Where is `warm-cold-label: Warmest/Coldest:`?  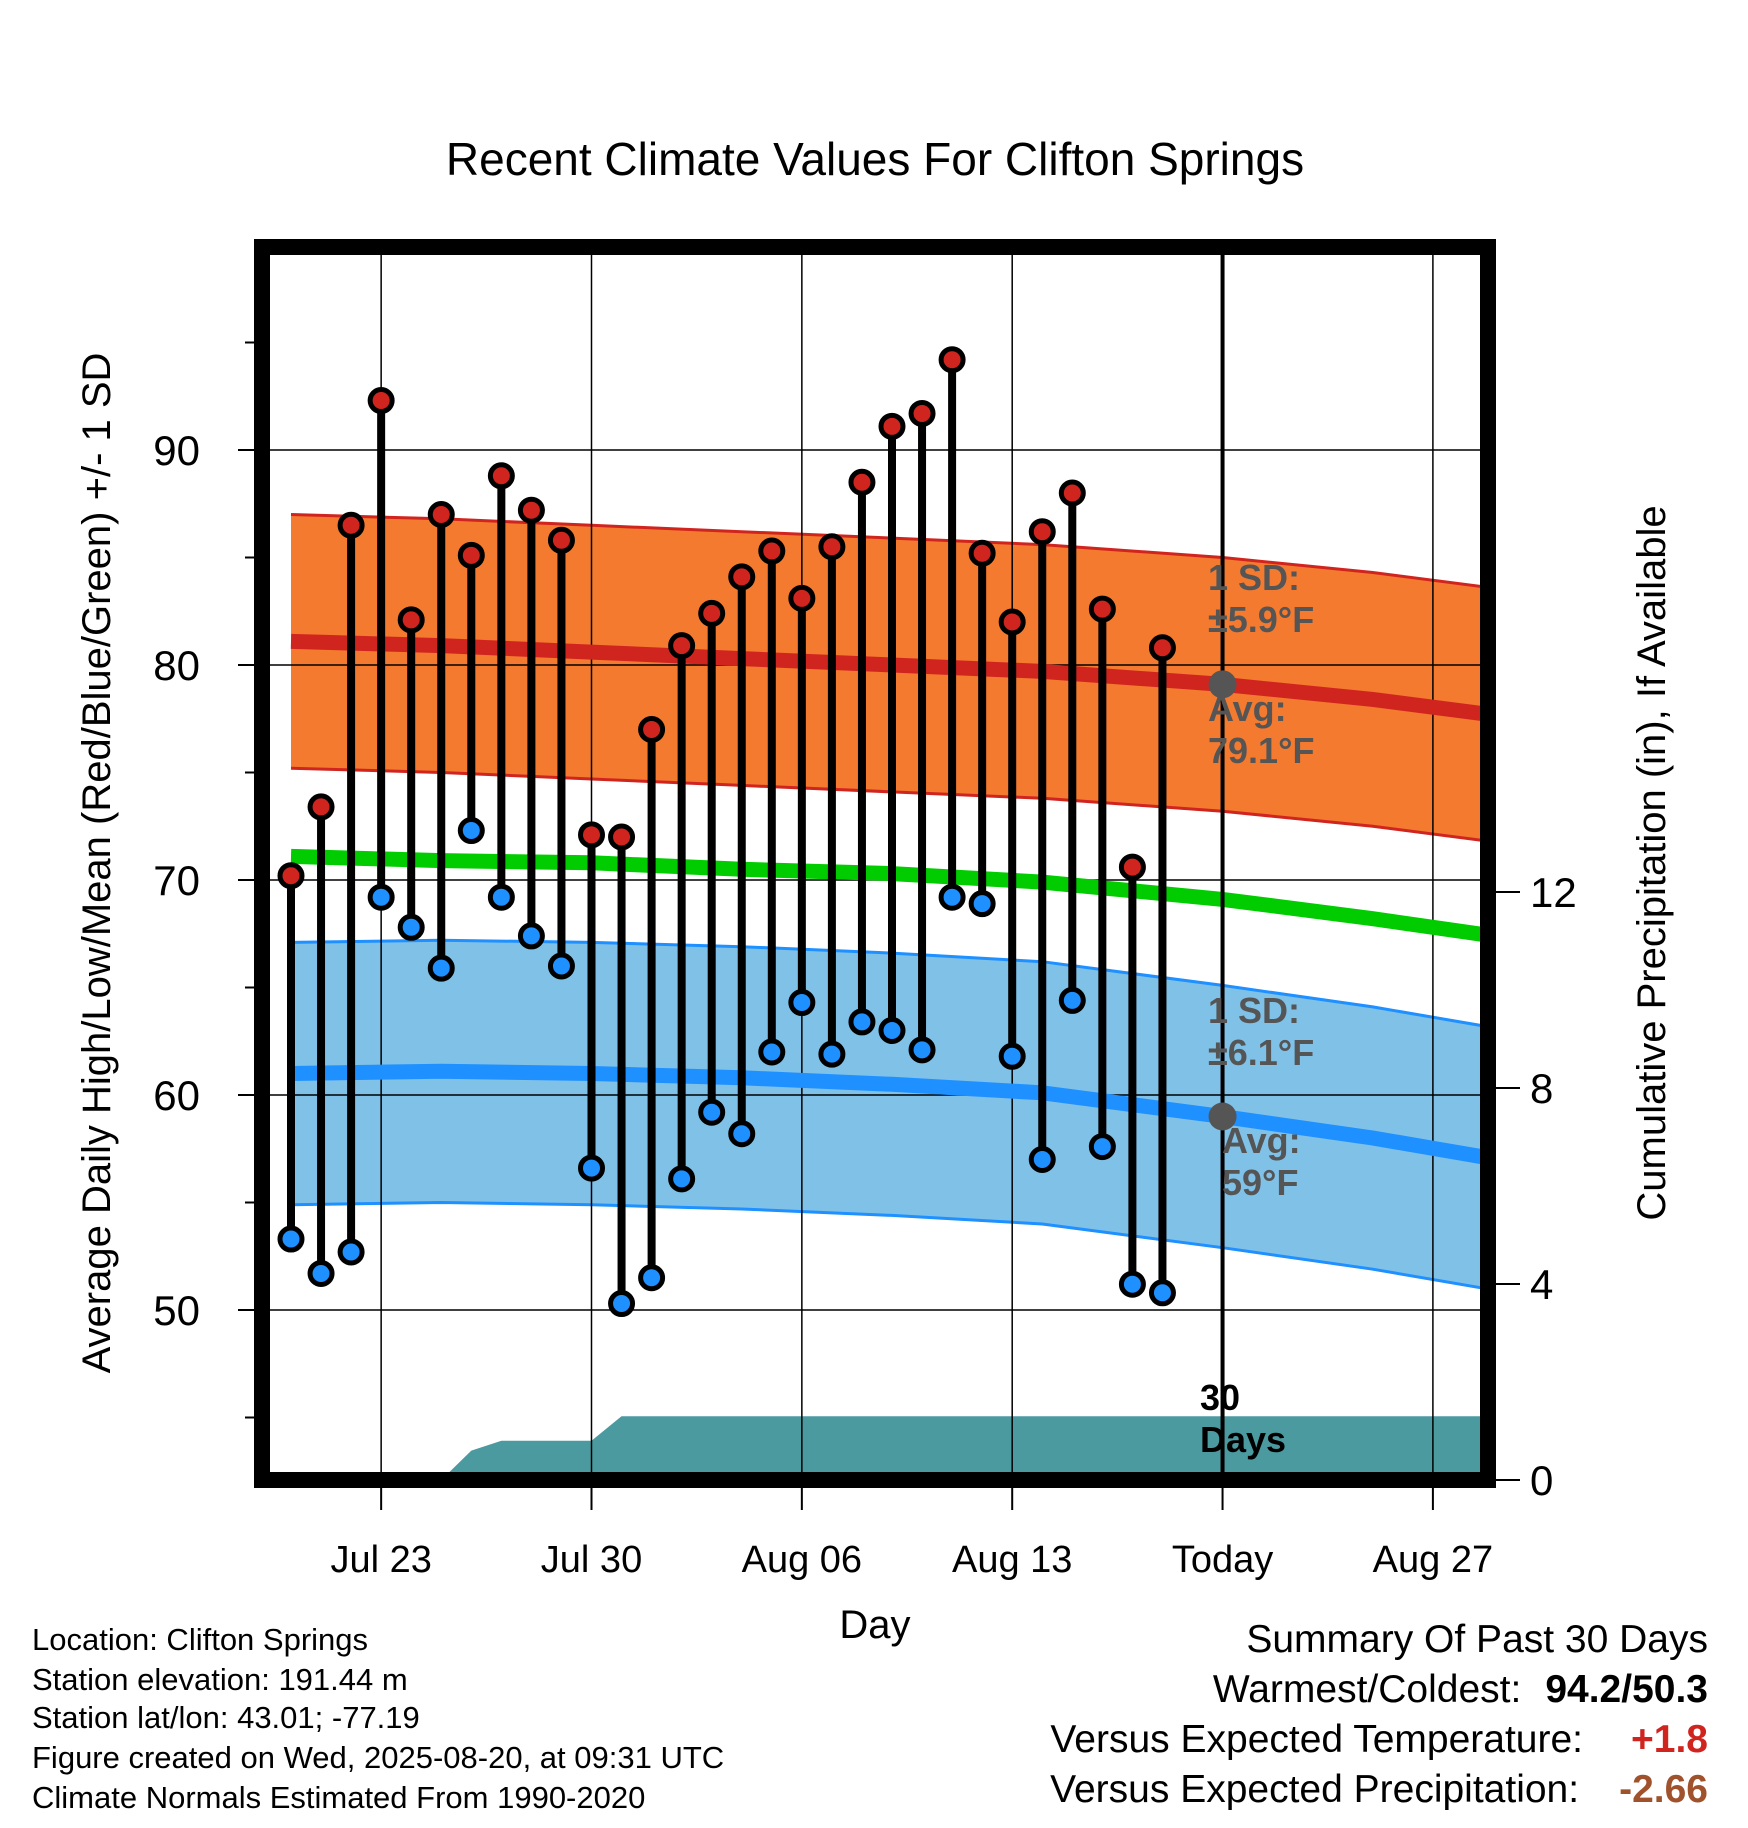
warm-cold-label: Warmest/Coldest: is located at coordinates (1367, 1689).